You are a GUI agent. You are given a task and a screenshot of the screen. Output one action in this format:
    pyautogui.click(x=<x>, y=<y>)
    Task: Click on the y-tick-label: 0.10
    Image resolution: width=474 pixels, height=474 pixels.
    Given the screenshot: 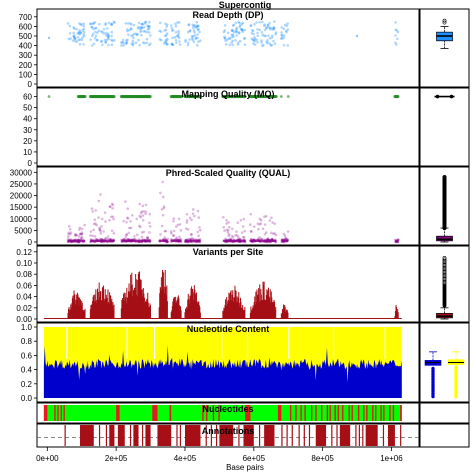 What is the action you would take?
    pyautogui.click(x=24, y=263)
    